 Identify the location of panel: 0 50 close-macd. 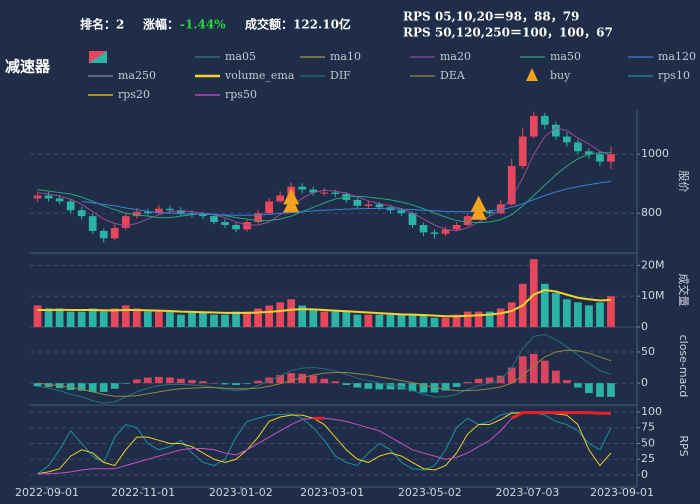
(360, 366).